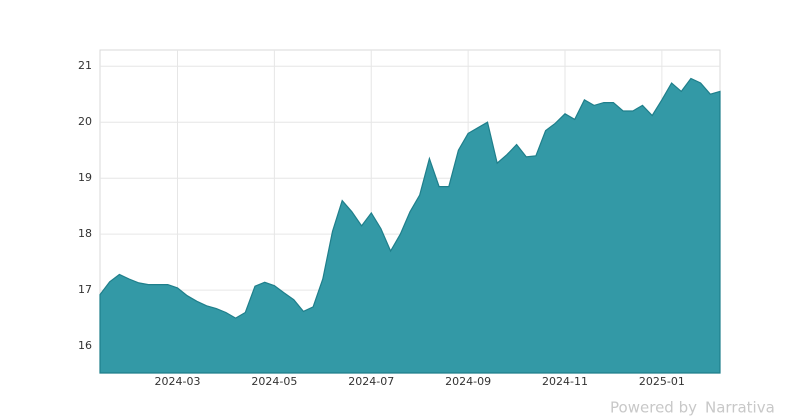  Describe the element at coordinates (565, 381) in the screenshot. I see `x-tick-label: 2024-11` at that location.